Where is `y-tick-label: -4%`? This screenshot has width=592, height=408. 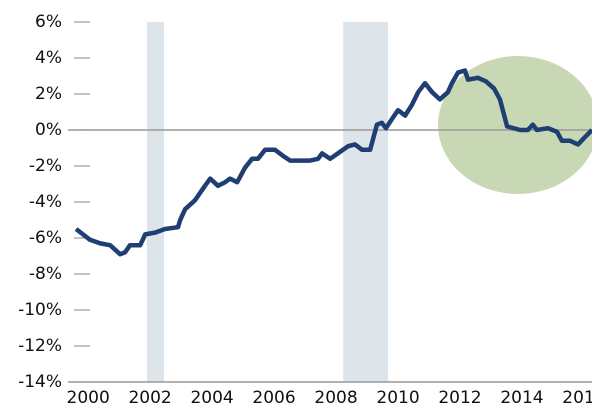
y-tick-label: -4% is located at coordinates (45, 202).